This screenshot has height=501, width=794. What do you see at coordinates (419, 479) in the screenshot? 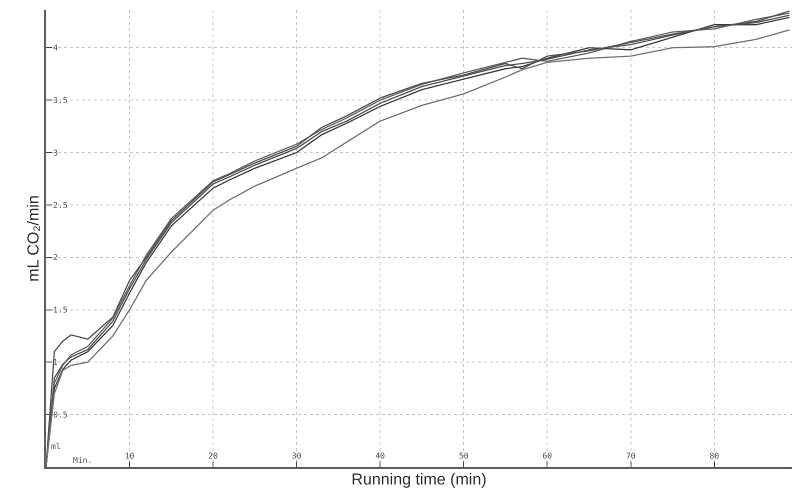
I see `x-axis-title: Running time (min)` at bounding box center [419, 479].